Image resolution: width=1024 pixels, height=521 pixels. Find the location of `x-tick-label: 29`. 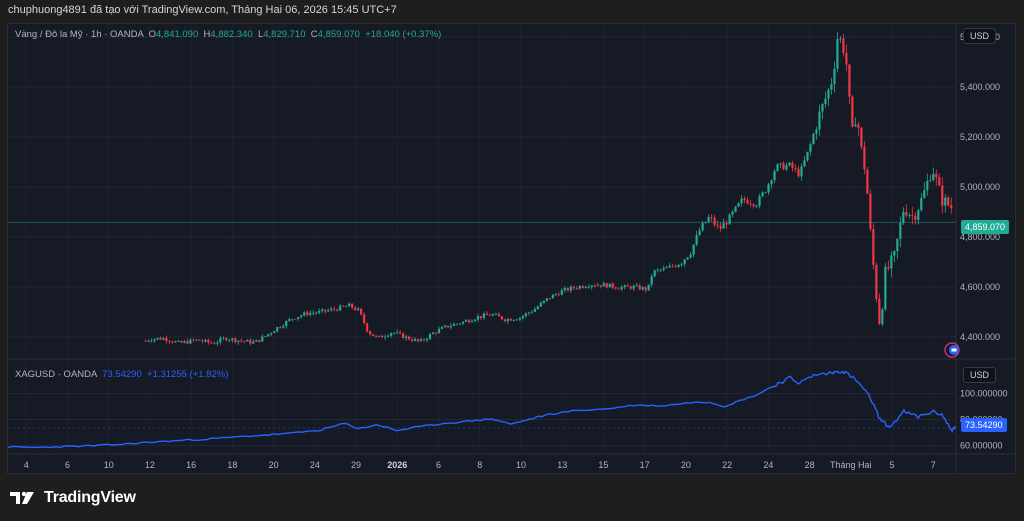

x-tick-label: 29 is located at coordinates (356, 465).